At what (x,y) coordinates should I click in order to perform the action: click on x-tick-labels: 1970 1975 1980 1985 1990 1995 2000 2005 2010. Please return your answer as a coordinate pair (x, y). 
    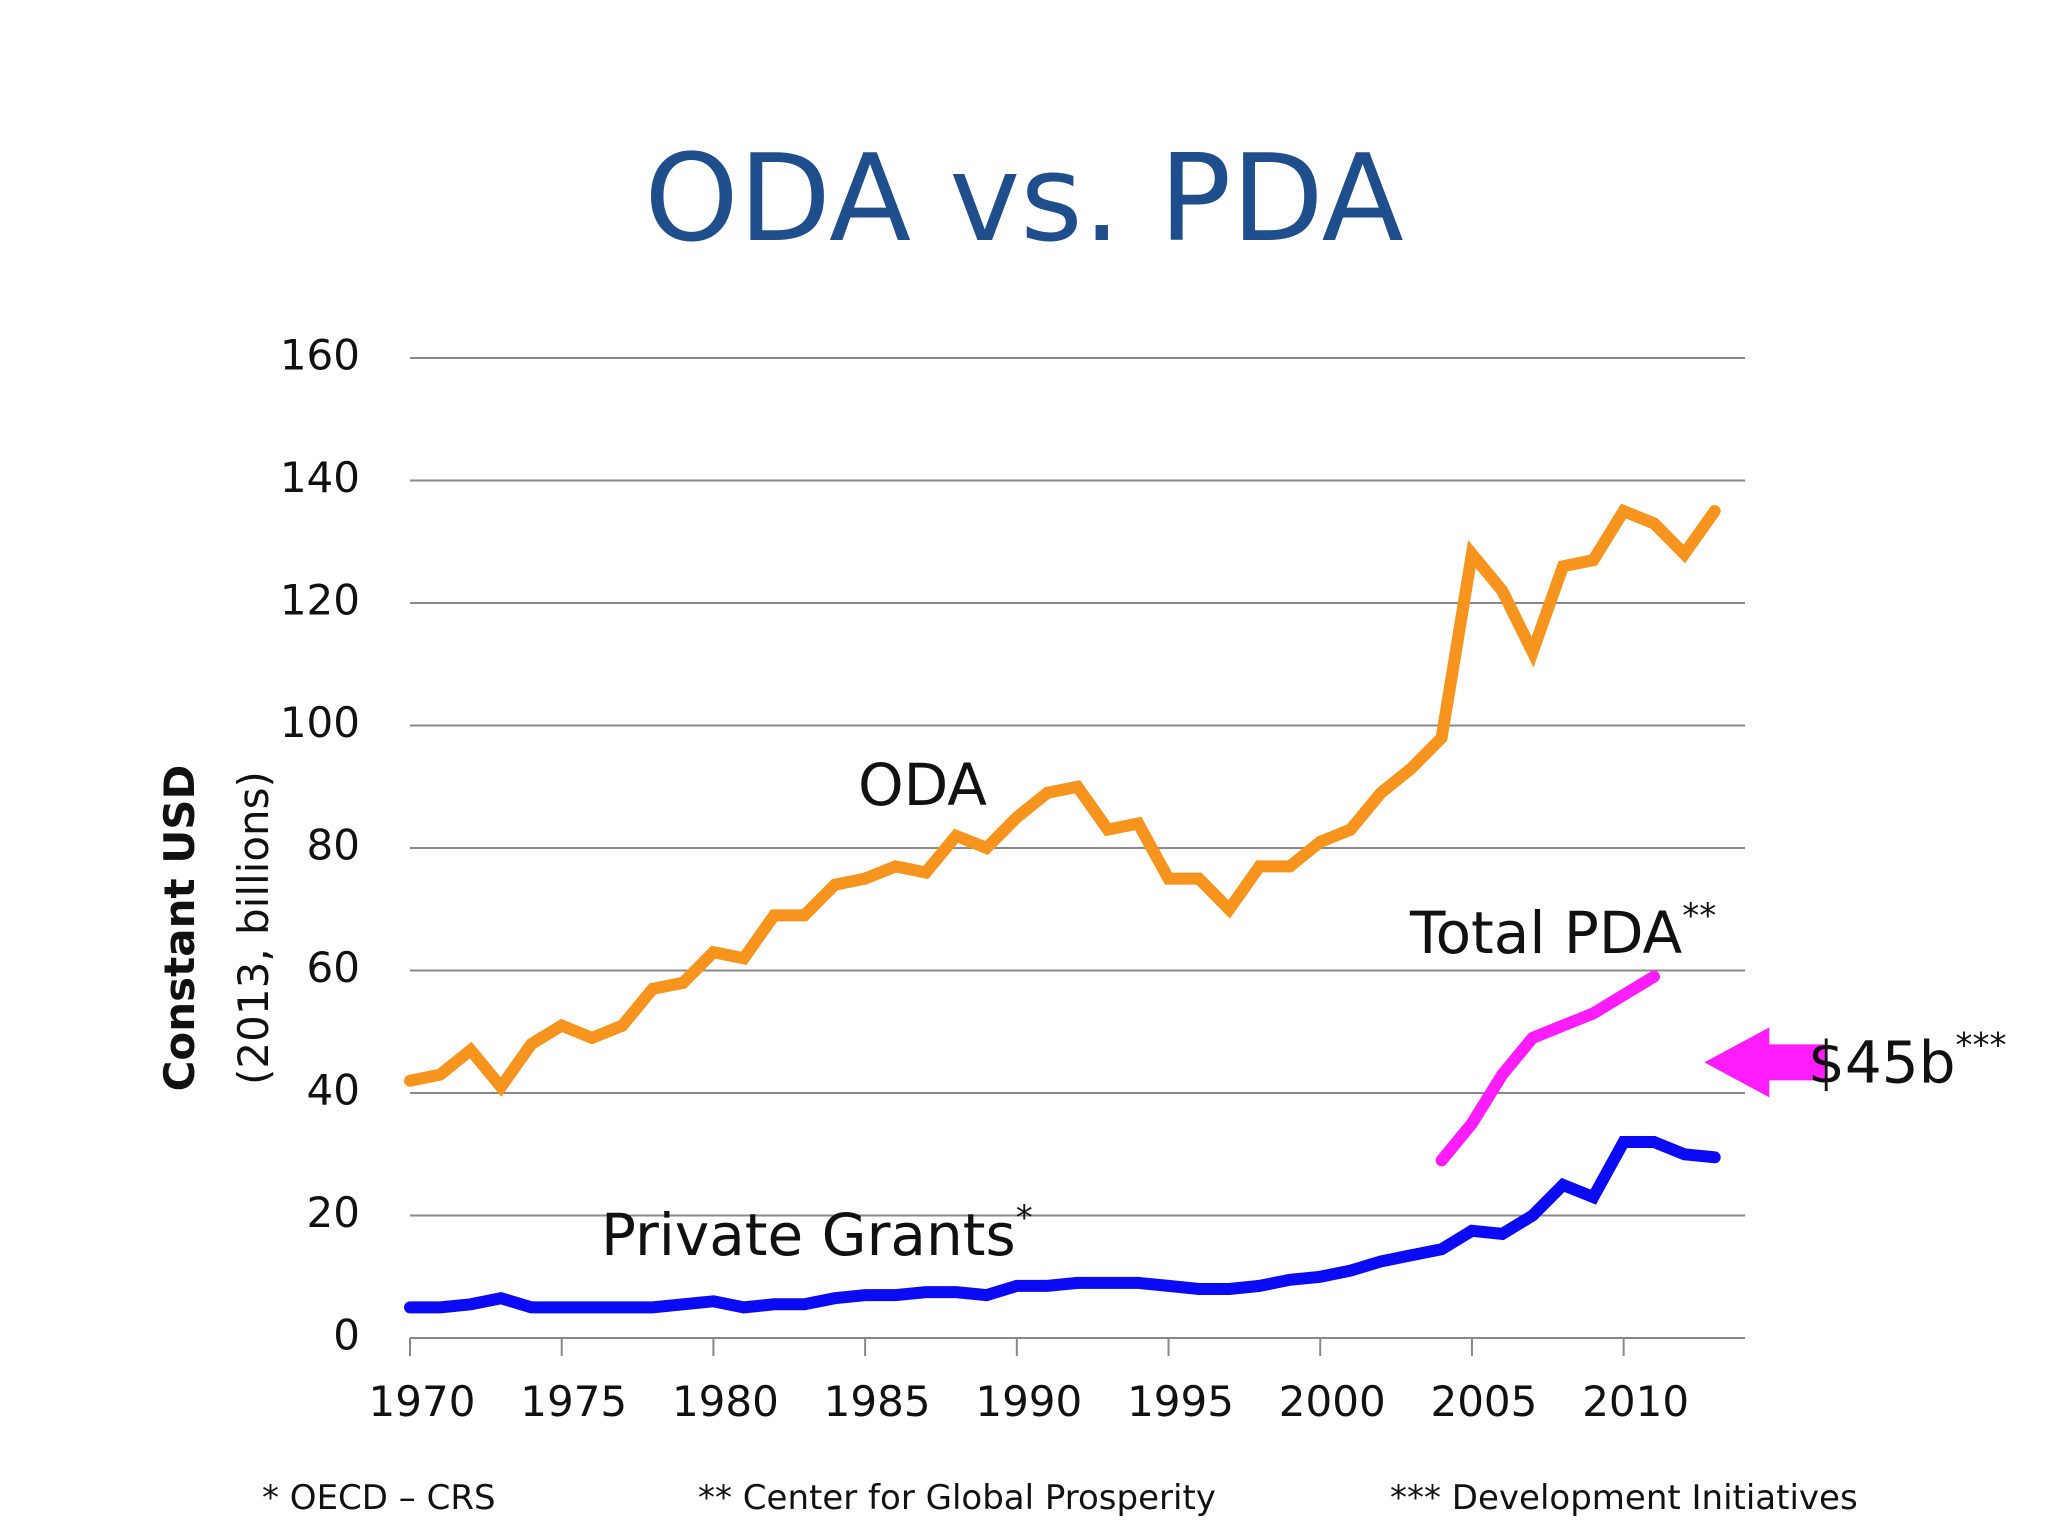
    Looking at the image, I should click on (1029, 1401).